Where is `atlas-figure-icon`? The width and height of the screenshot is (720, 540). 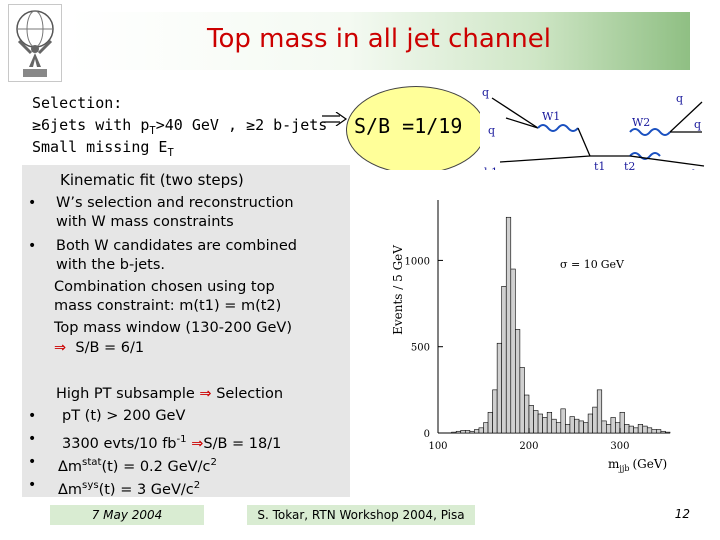 atlas-figure-icon is located at coordinates (35, 43).